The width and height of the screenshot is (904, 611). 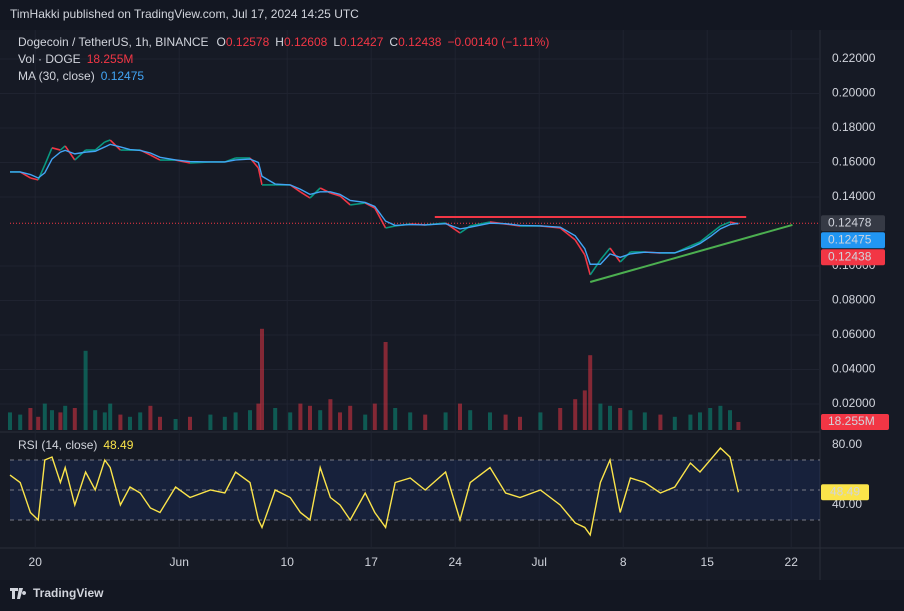 What do you see at coordinates (118, 445) in the screenshot?
I see `rsi-value: 48.49` at bounding box center [118, 445].